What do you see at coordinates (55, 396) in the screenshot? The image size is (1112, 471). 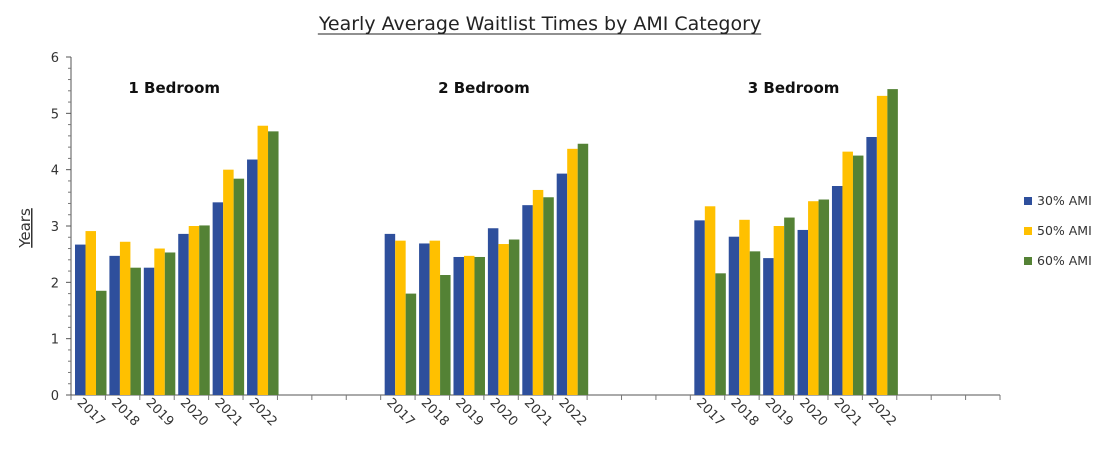 I see `y-tick-label: 0` at bounding box center [55, 396].